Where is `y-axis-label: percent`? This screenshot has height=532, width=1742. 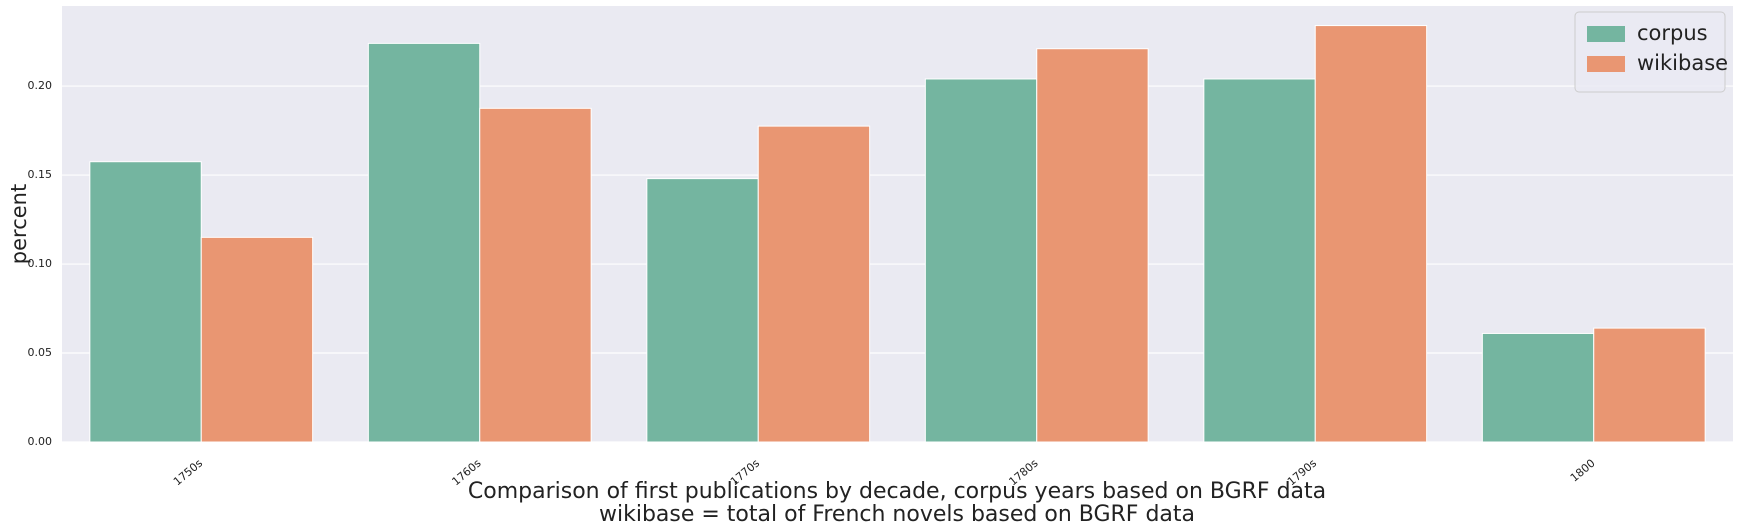 y-axis-label: percent is located at coordinates (19, 224).